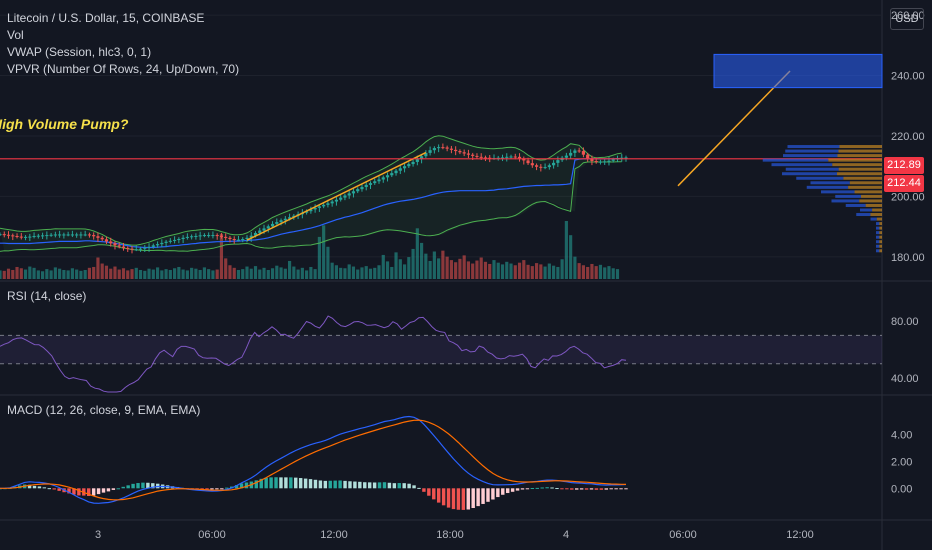 This screenshot has width=932, height=550. I want to click on indicator-vpvr: VPVR (Number Of Rows, 24, Up/Down, 70), so click(123, 69).